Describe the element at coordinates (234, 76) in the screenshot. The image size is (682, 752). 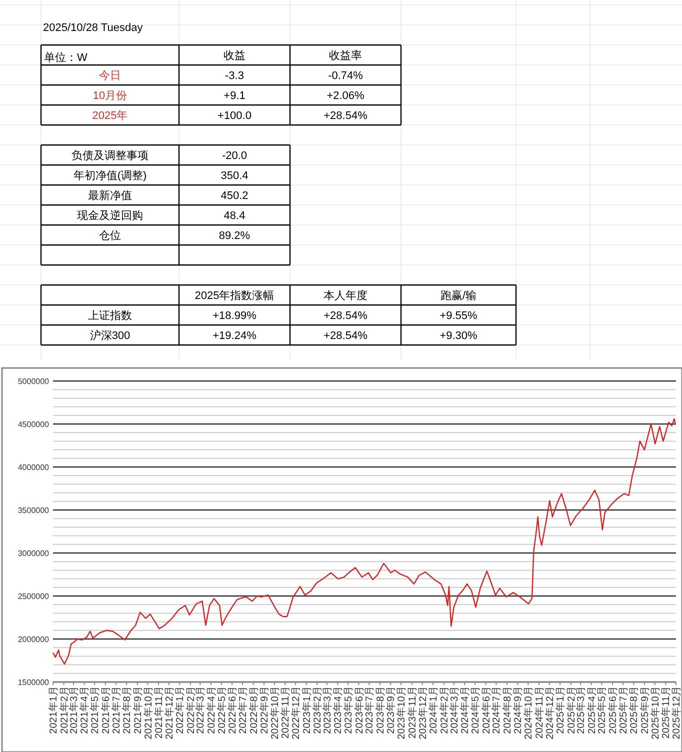
I see `text: -3.3` at that location.